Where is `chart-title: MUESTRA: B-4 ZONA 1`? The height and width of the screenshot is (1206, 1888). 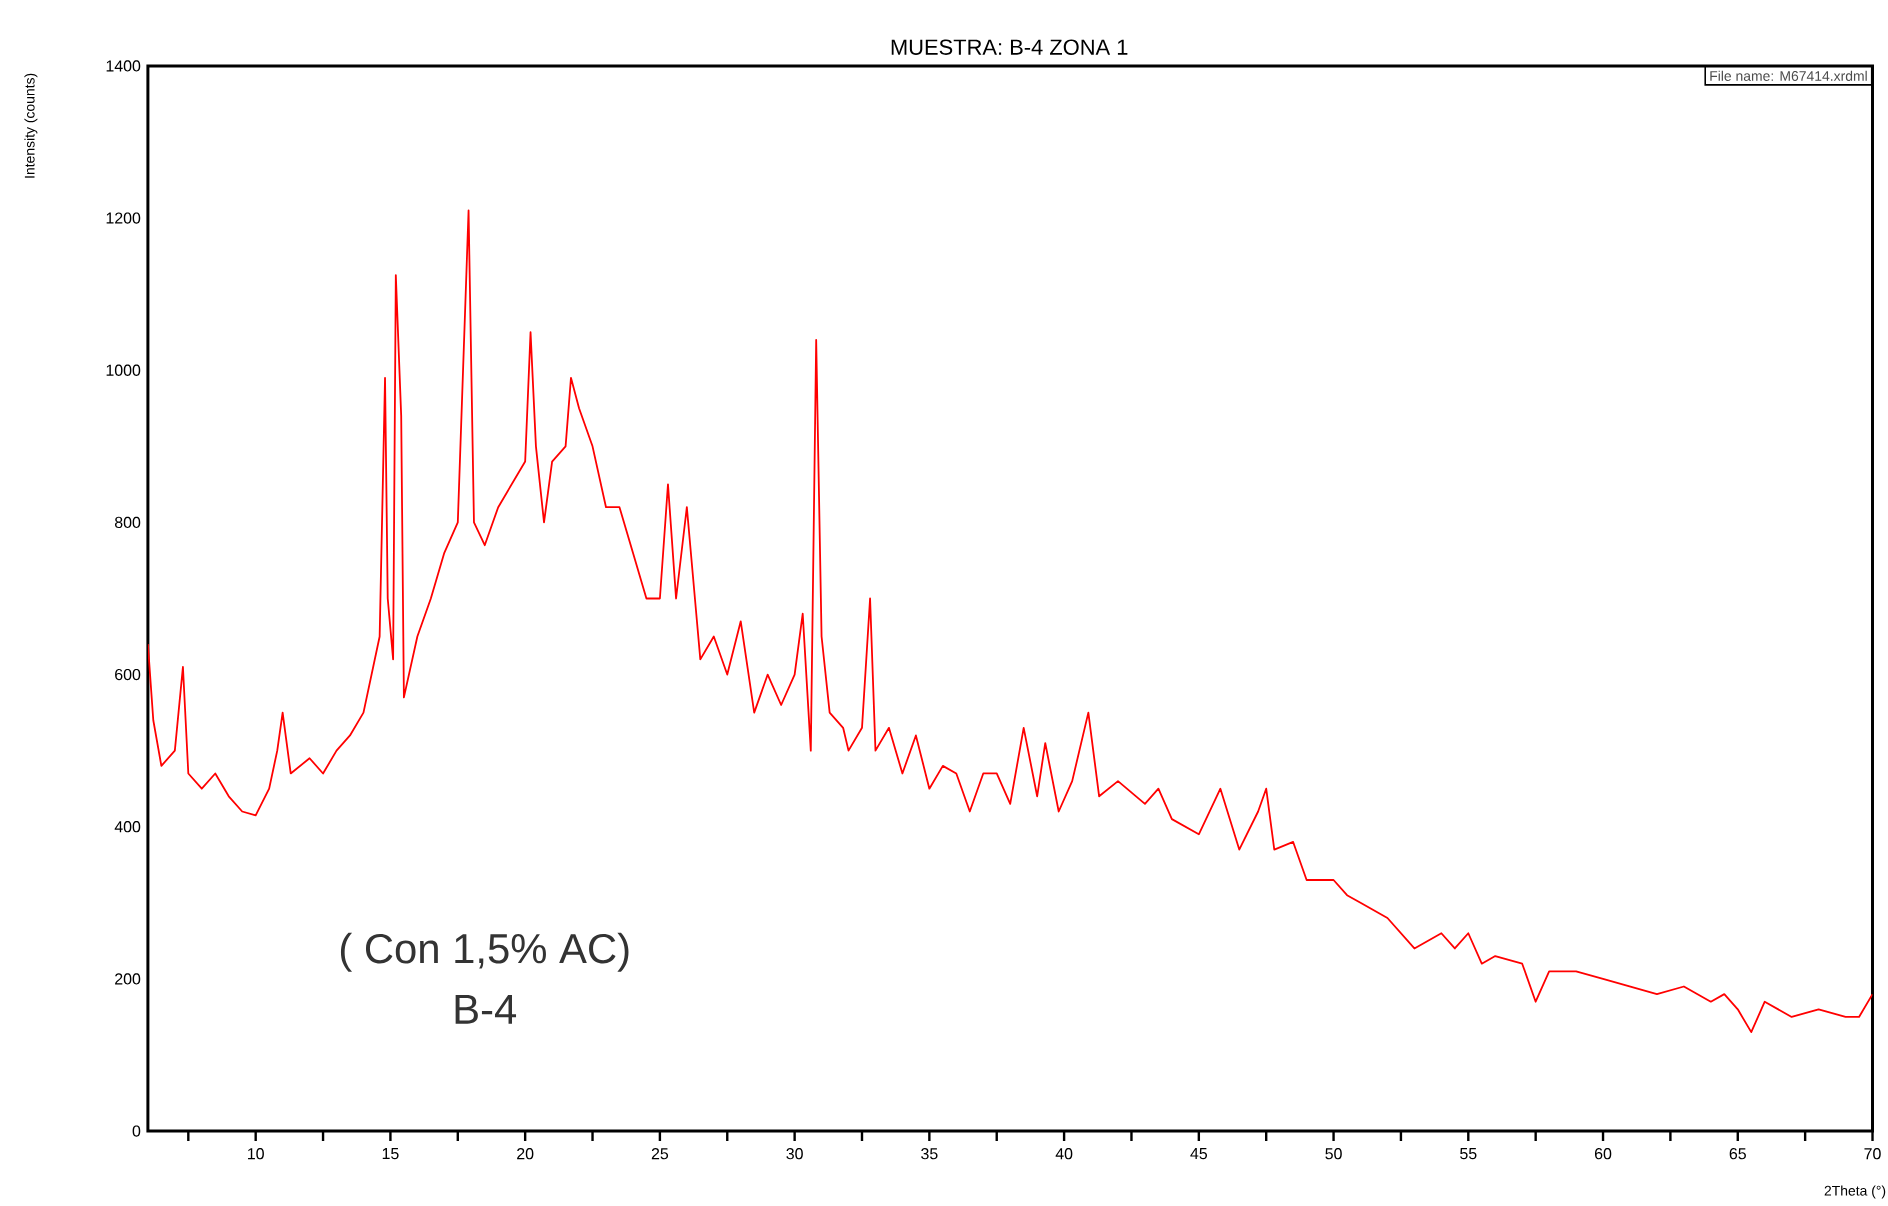
chart-title: MUESTRA: B-4 ZONA 1 is located at coordinates (1009, 47).